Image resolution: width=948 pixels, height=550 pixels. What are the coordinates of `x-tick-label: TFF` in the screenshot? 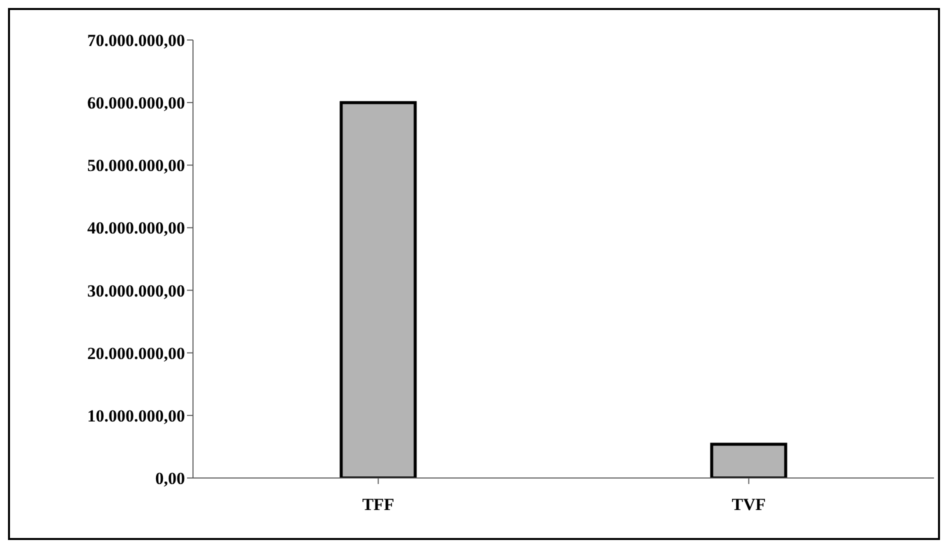 It's located at (378, 504).